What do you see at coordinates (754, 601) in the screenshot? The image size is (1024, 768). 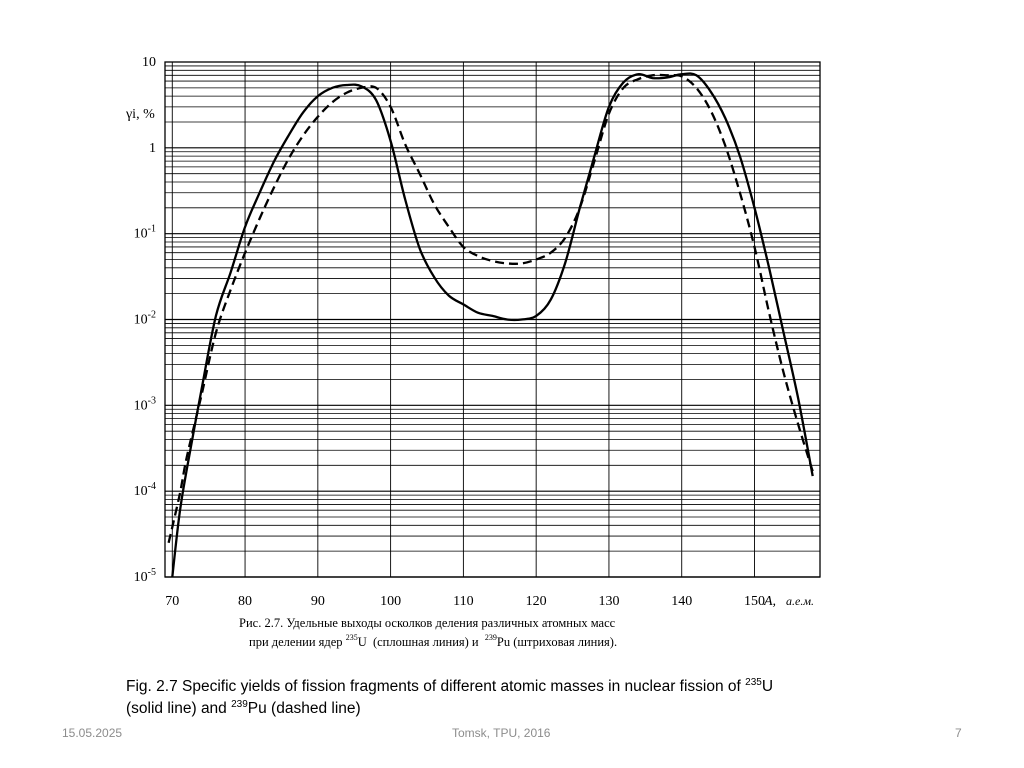 I see `x-tick-label: 150` at bounding box center [754, 601].